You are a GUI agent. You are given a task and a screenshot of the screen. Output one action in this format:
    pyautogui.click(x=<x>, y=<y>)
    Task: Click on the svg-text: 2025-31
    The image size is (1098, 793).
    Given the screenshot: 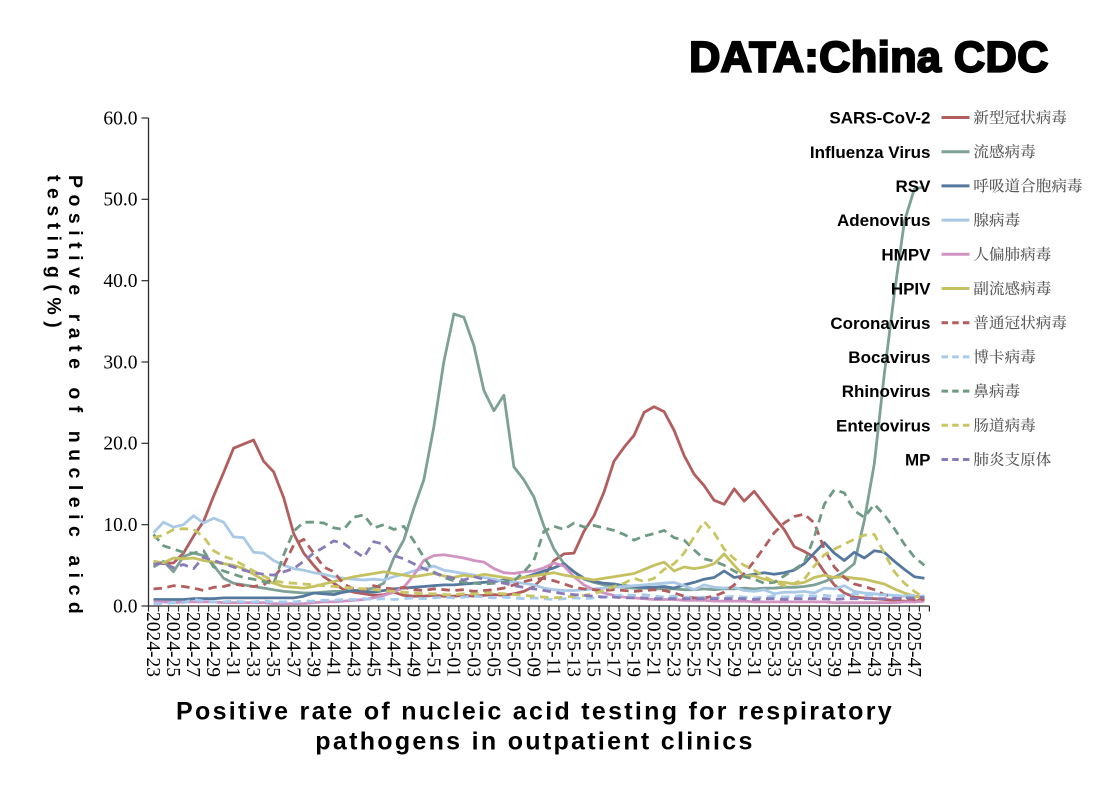 What is the action you would take?
    pyautogui.click(x=753, y=644)
    